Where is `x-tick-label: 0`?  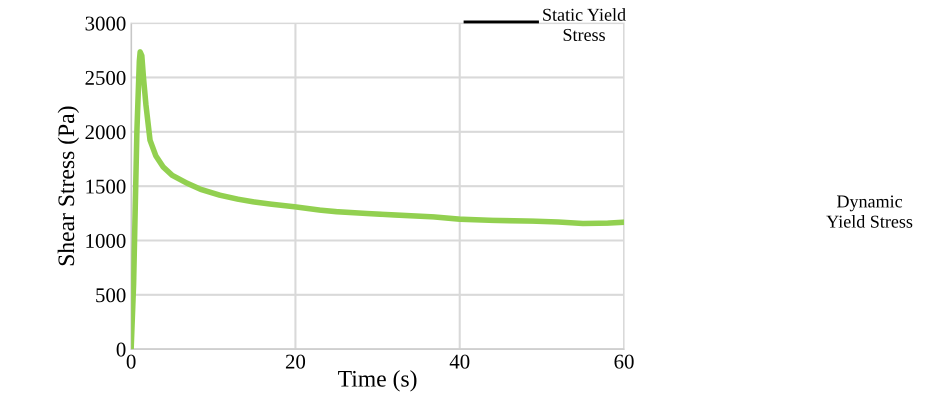 x-tick-label: 0 is located at coordinates (131, 361).